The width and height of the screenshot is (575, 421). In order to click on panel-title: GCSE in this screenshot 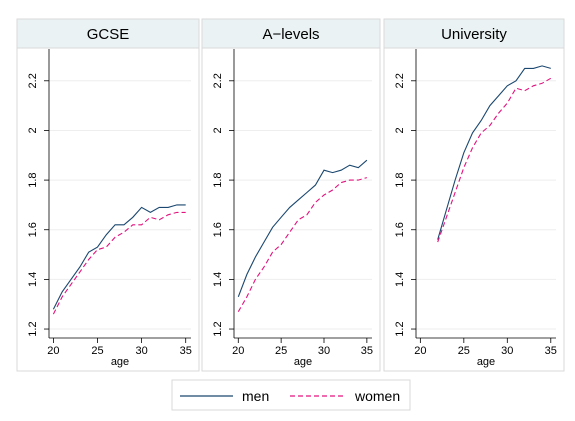, I will do `click(108, 34)`.